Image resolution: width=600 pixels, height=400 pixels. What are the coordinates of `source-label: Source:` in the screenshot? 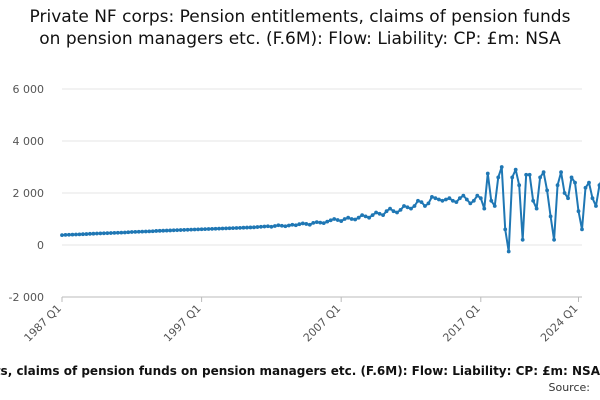 It's located at (569, 387).